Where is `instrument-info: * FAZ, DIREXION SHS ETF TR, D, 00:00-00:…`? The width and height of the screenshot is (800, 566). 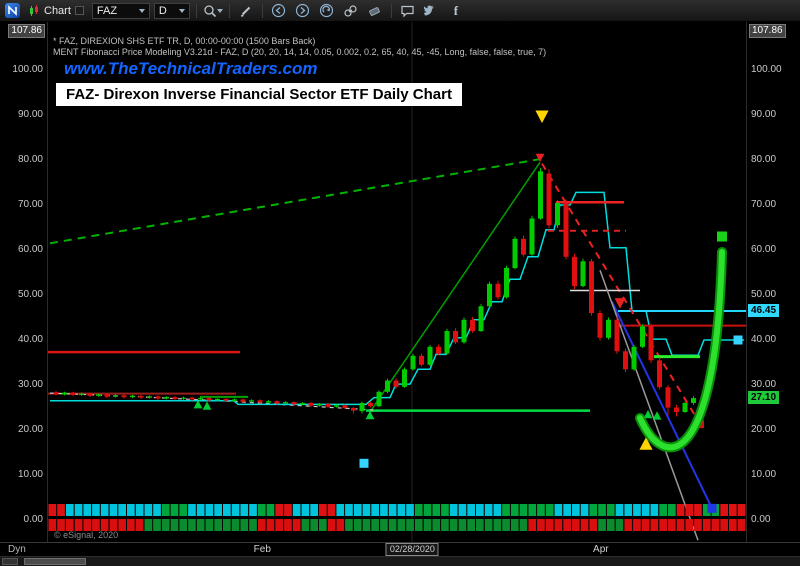 instrument-info: * FAZ, DIREXION SHS ETF TR, D, 00:00-00:… is located at coordinates (184, 41).